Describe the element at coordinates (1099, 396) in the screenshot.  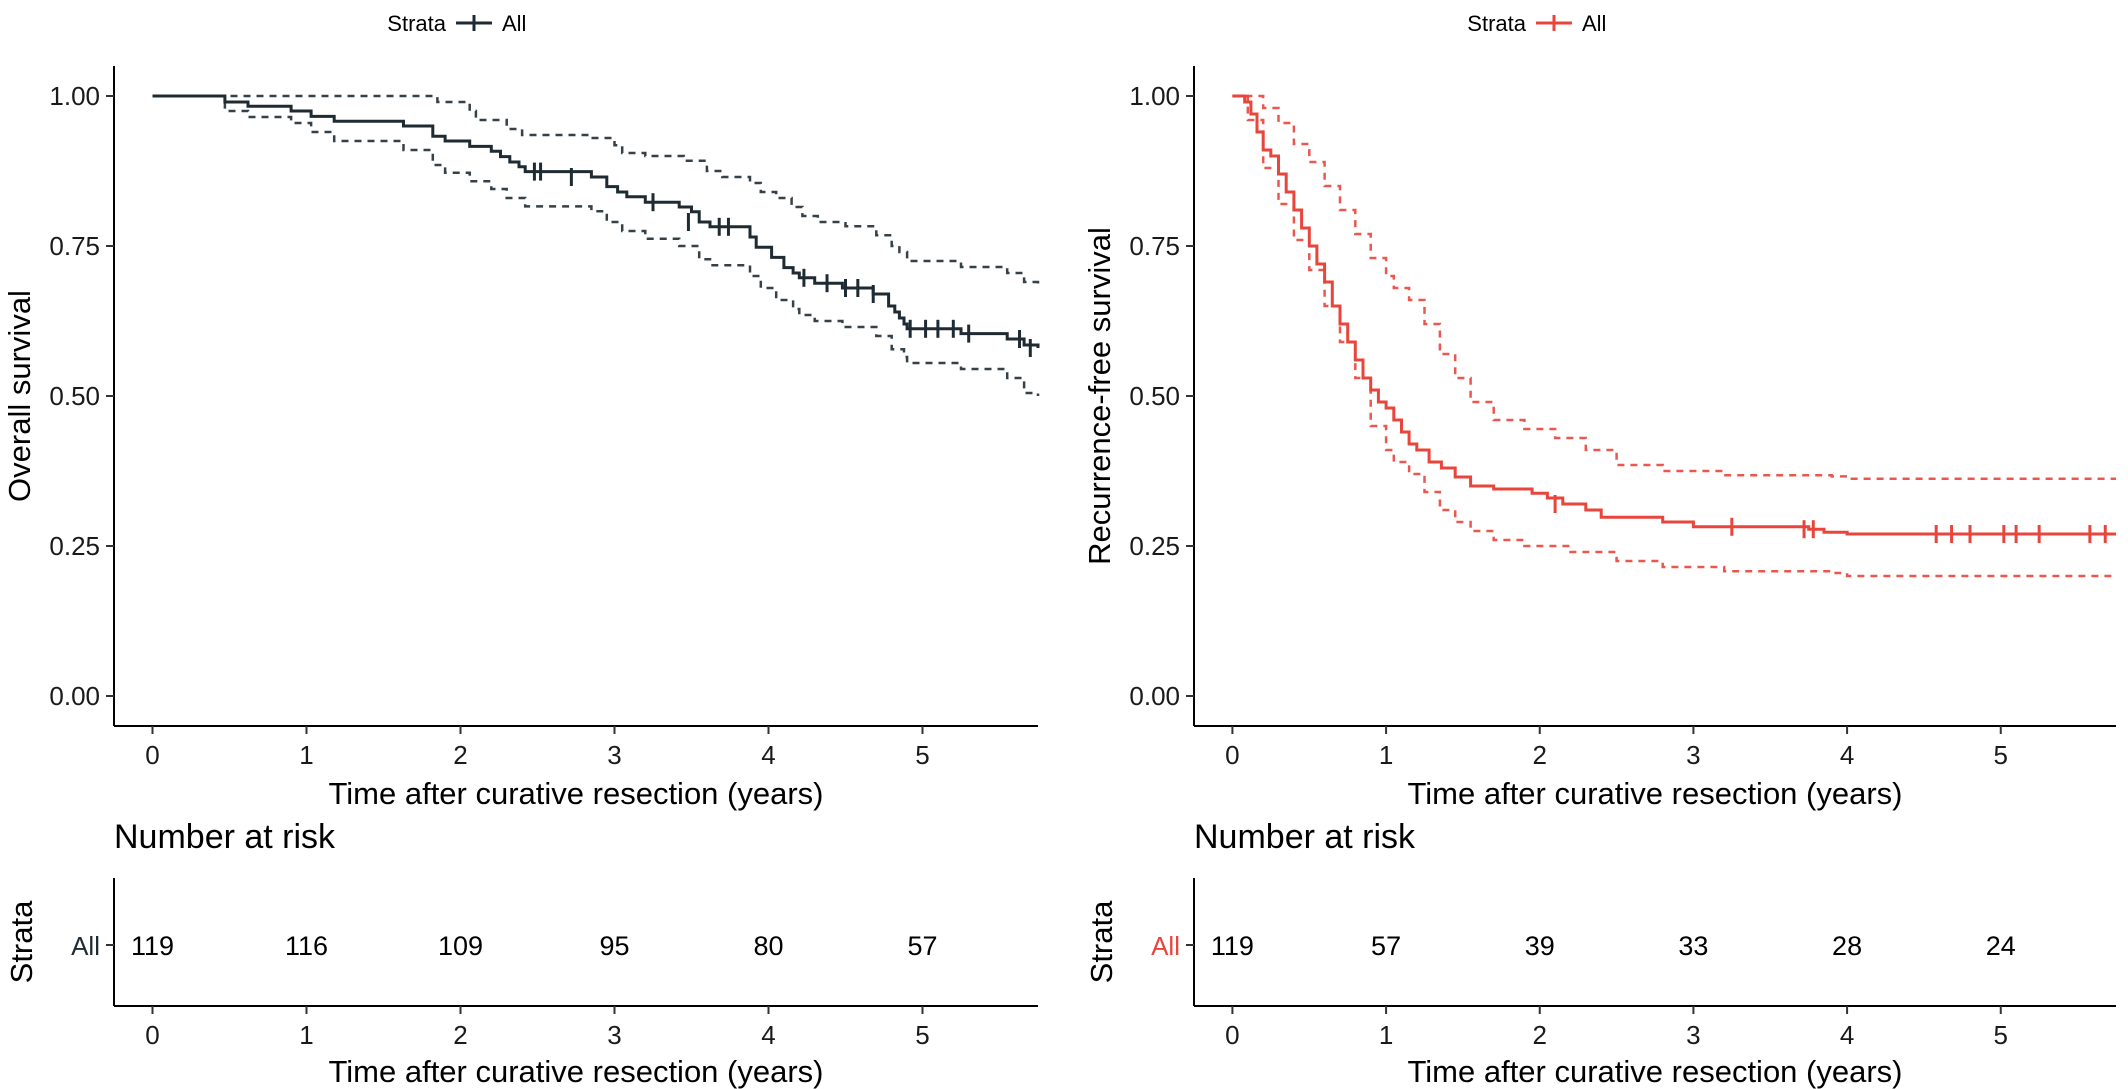
I see `y-axis-title: Recurrence-free survival` at that location.